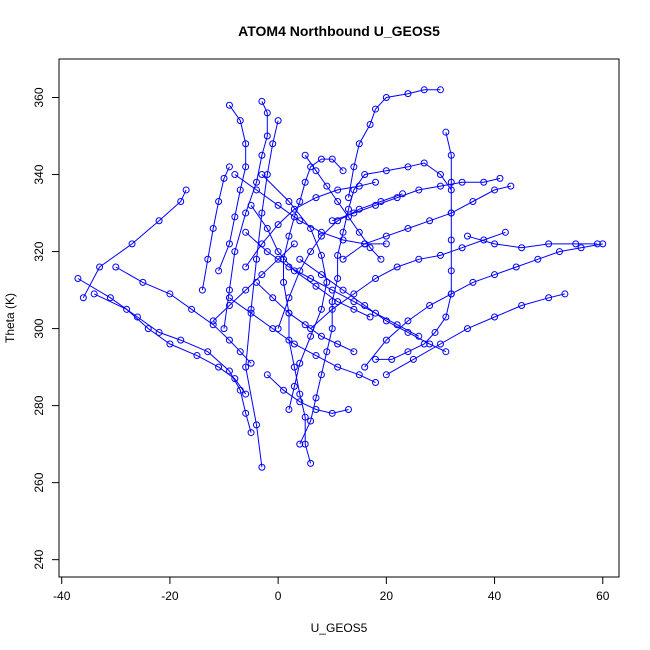  What do you see at coordinates (39, 482) in the screenshot?
I see `y-tick-label: 260` at bounding box center [39, 482].